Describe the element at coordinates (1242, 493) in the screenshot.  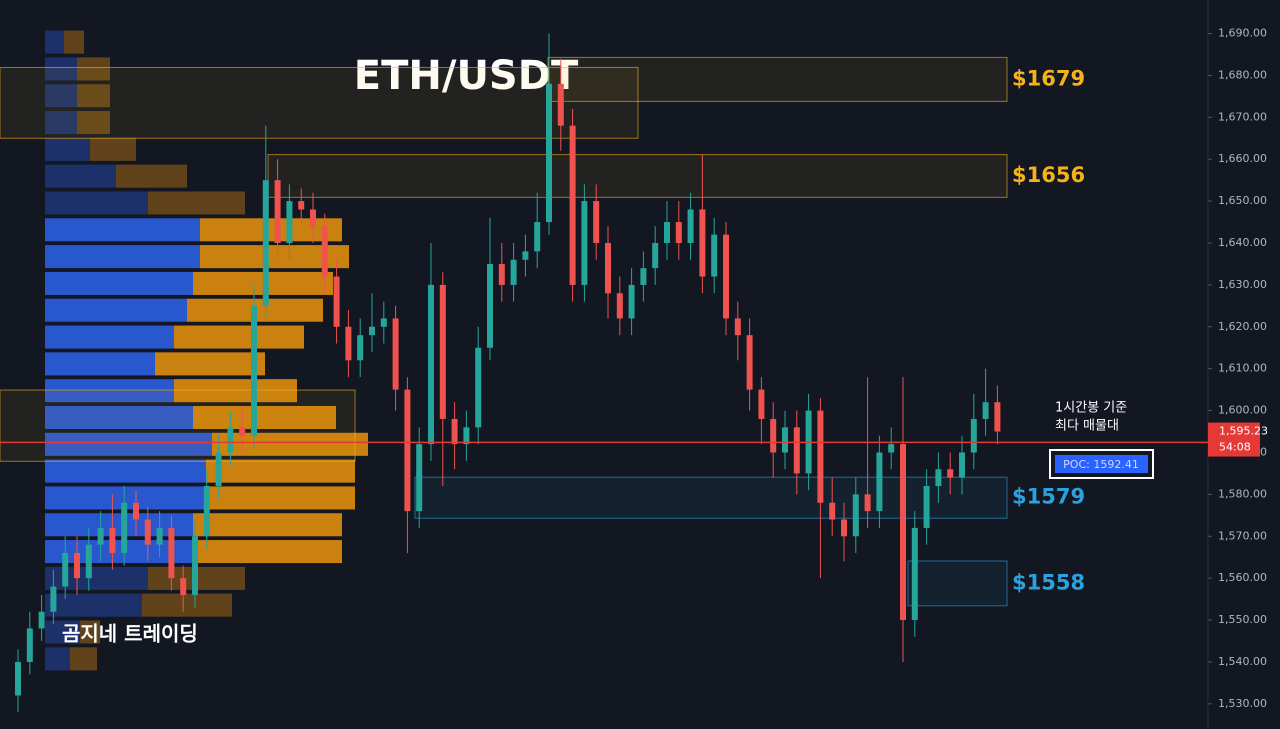
I see `y-tick-label: 1,580.00` at that location.